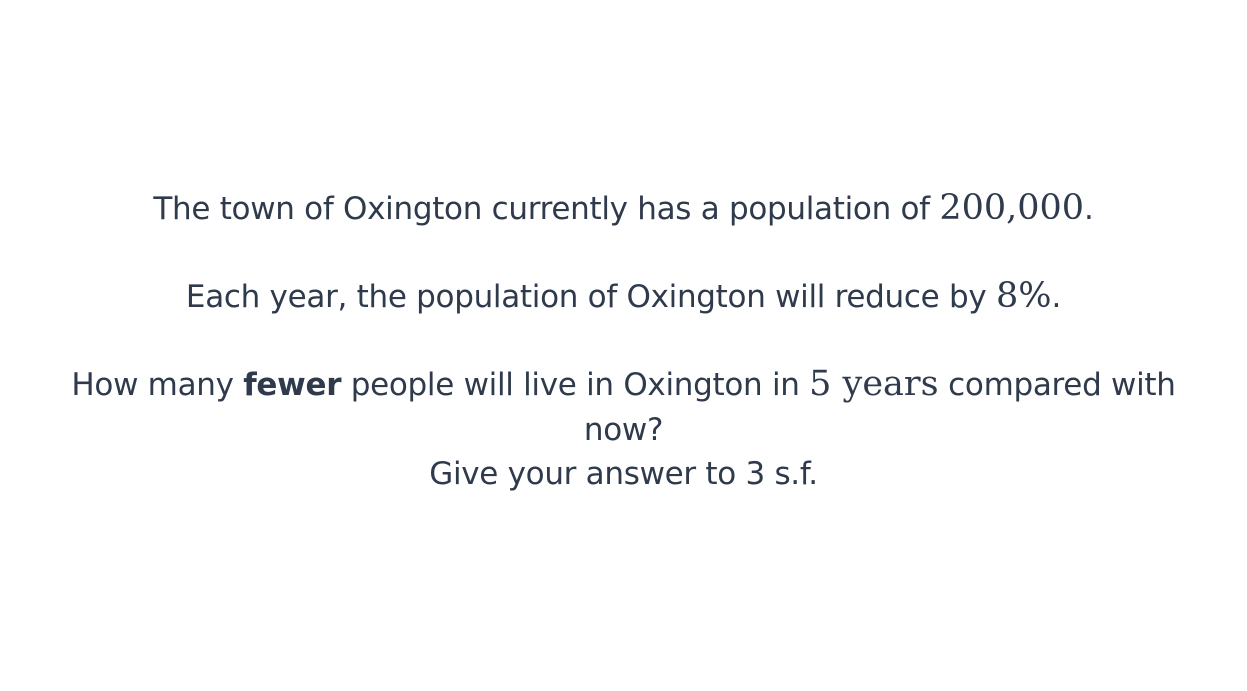  I want to click on question-prompt-continuation: now?, so click(623, 430).